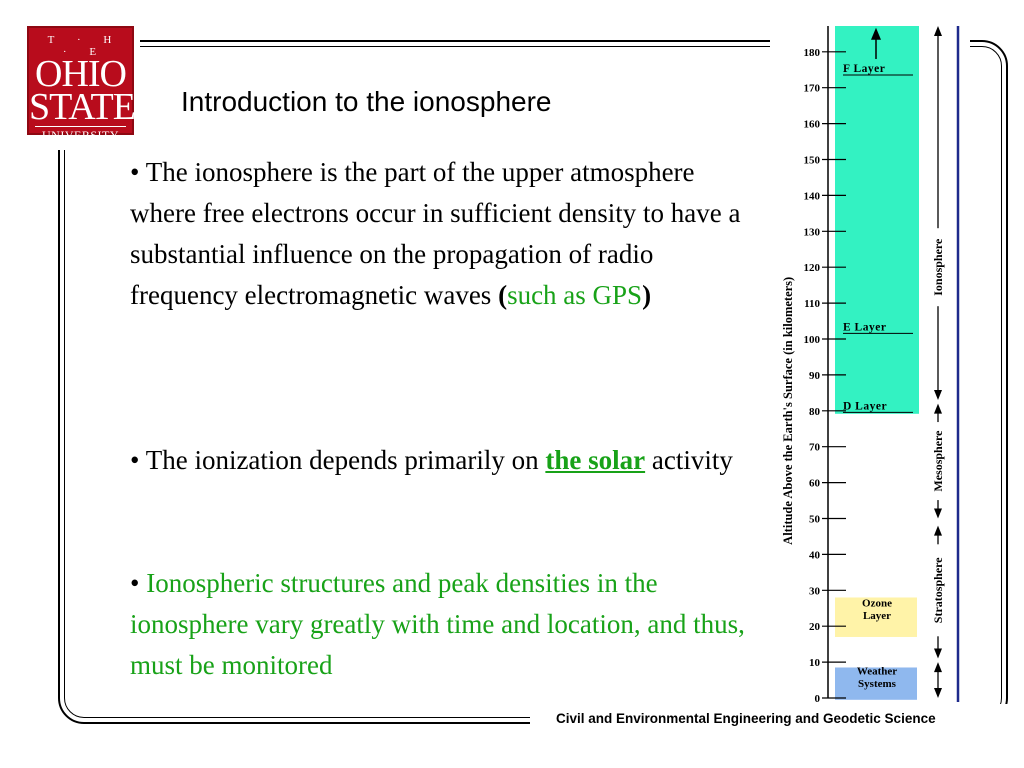 This screenshot has height=768, width=1024. What do you see at coordinates (877, 672) in the screenshot?
I see `weather-label-1: Weather` at bounding box center [877, 672].